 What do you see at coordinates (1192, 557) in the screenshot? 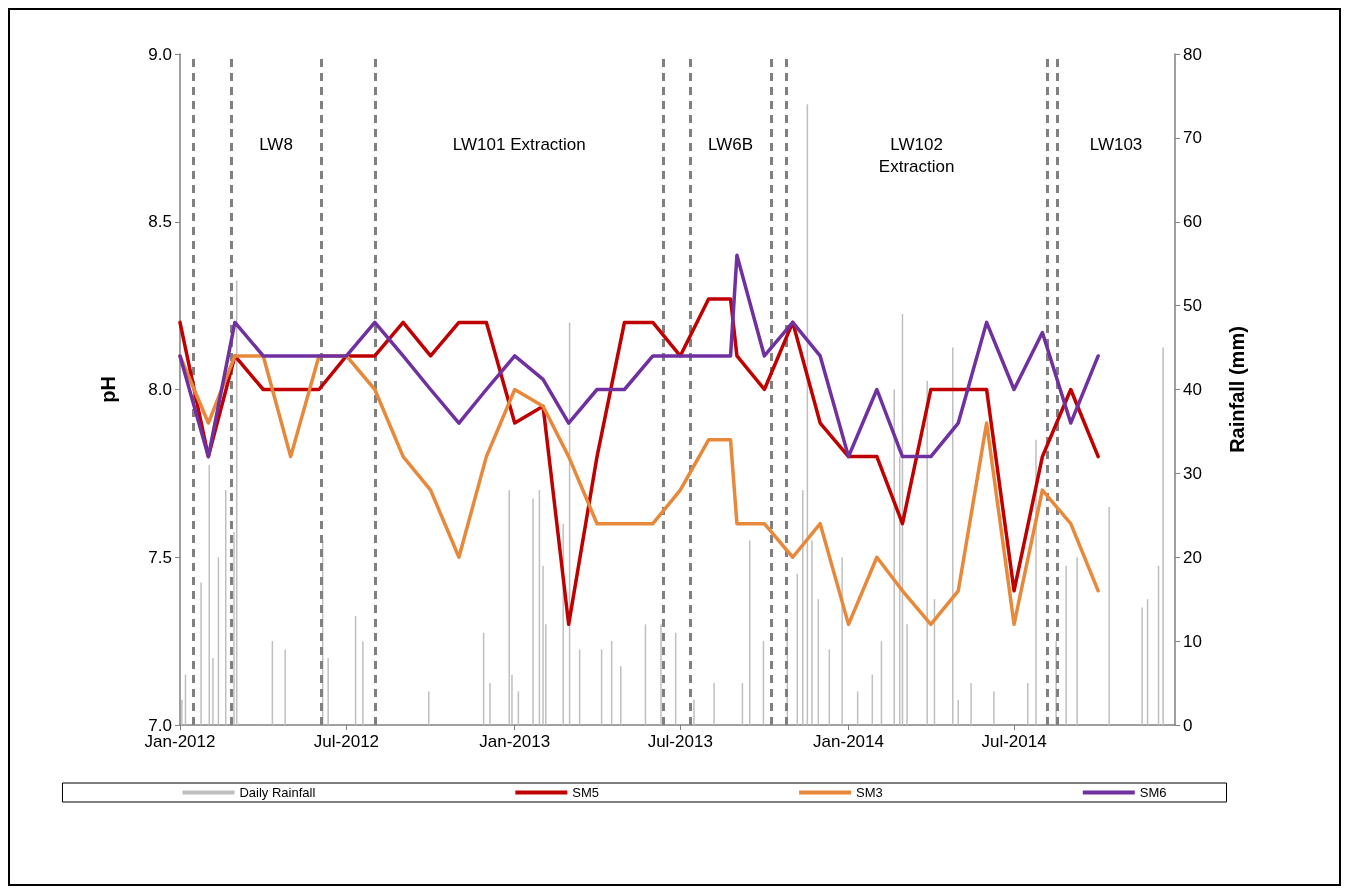
I see `y2-tick-label: 20` at bounding box center [1192, 557].